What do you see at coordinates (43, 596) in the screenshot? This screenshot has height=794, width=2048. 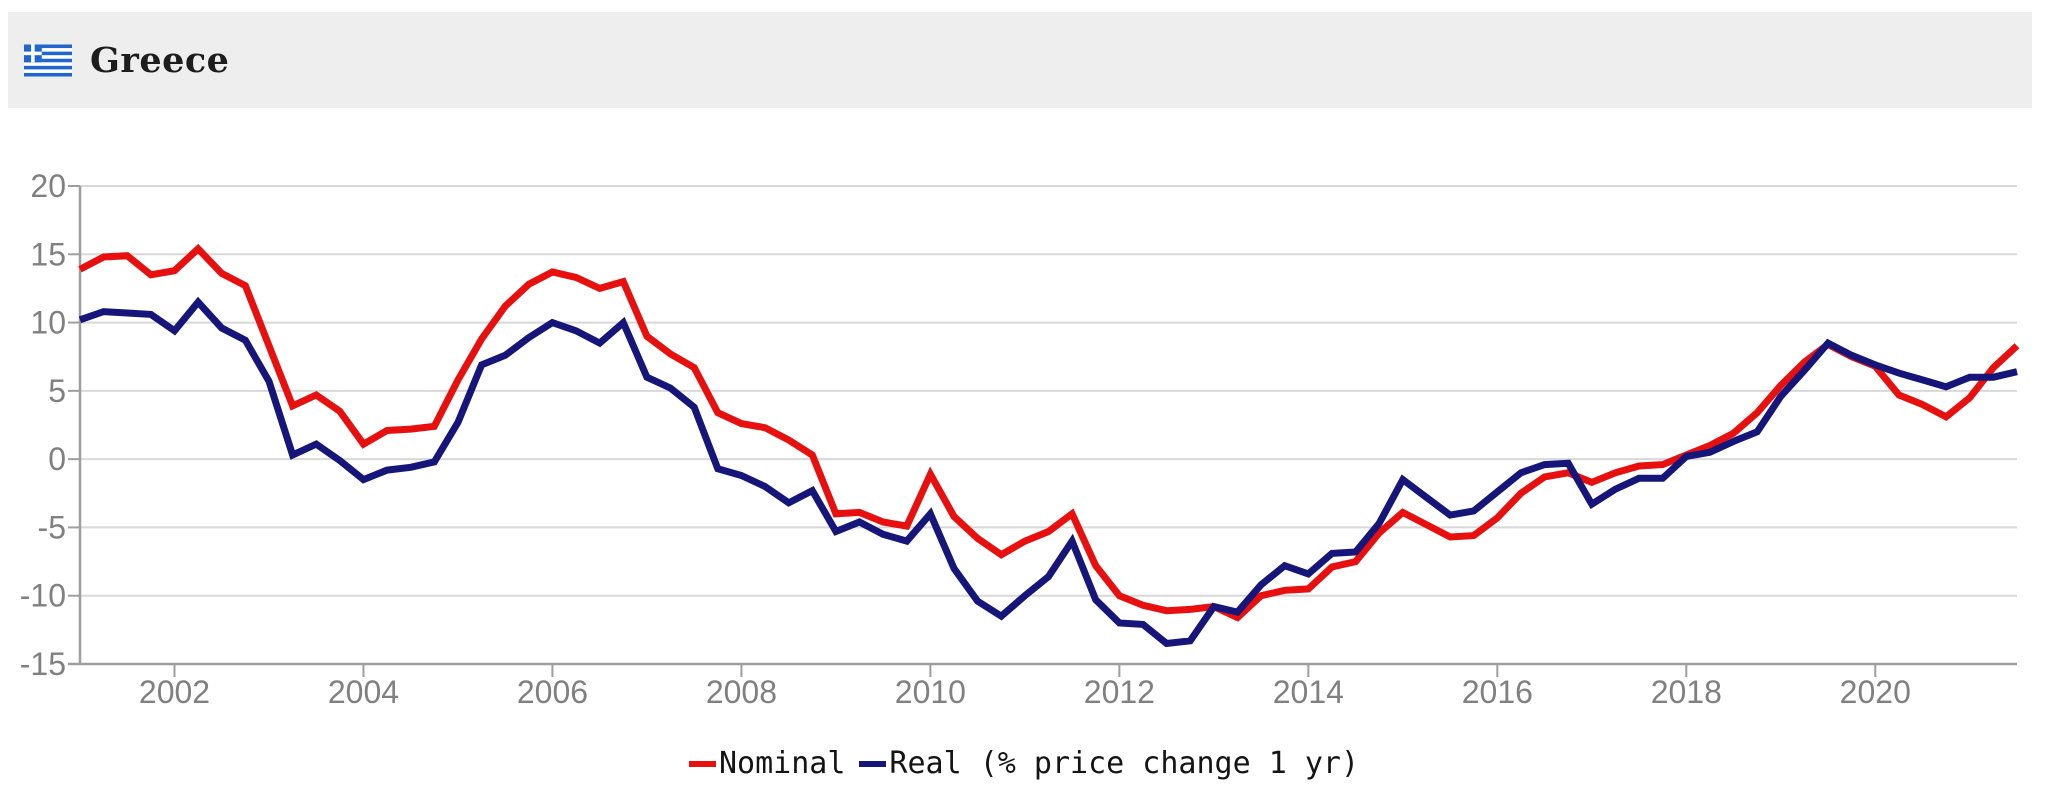 I see `y-tick-label--10: -10` at bounding box center [43, 596].